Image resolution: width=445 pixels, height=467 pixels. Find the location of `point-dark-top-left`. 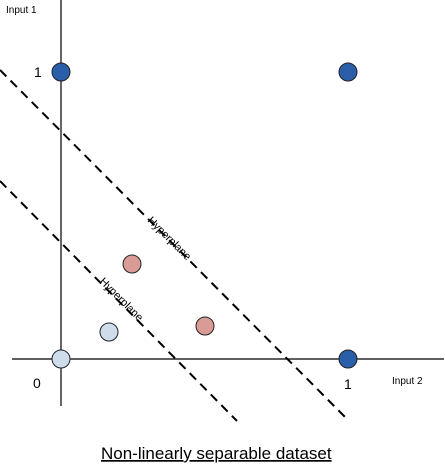

point-dark-top-left is located at coordinates (61, 72).